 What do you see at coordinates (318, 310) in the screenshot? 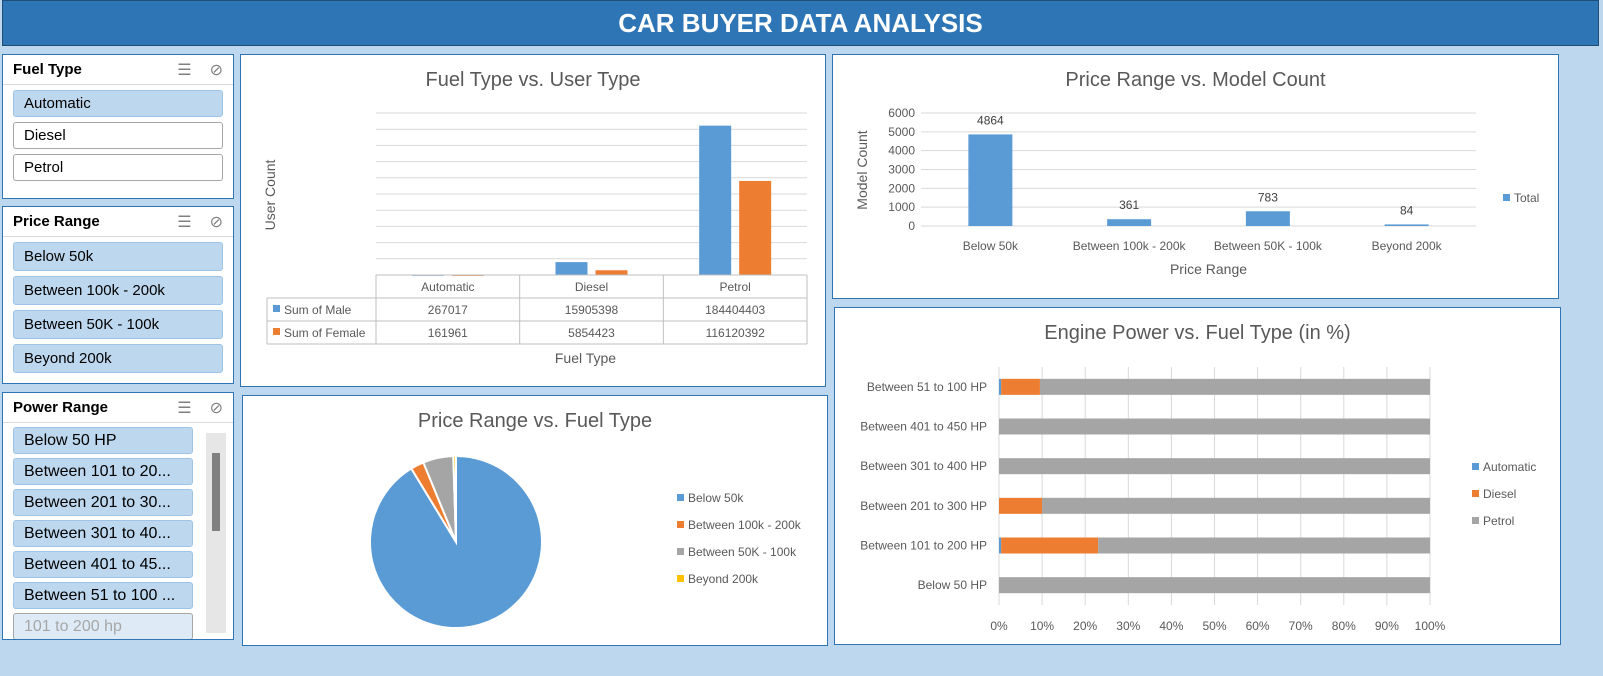
I see `legend-label: Sum of Male` at bounding box center [318, 310].